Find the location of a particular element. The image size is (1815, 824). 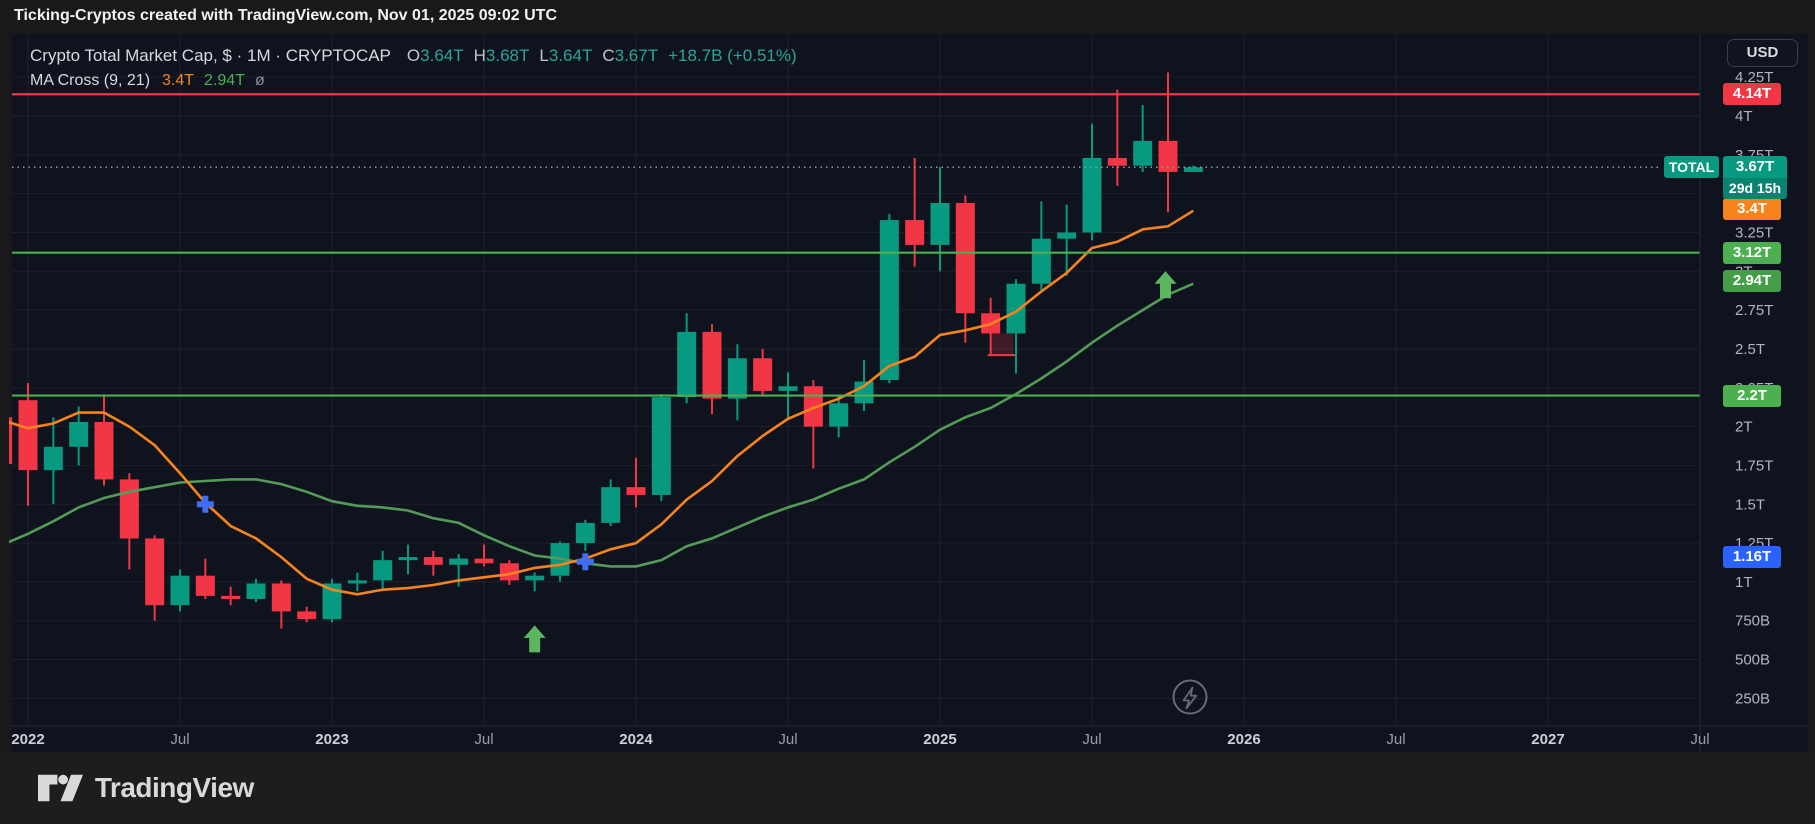

svg-text: 4T is located at coordinates (1744, 116).